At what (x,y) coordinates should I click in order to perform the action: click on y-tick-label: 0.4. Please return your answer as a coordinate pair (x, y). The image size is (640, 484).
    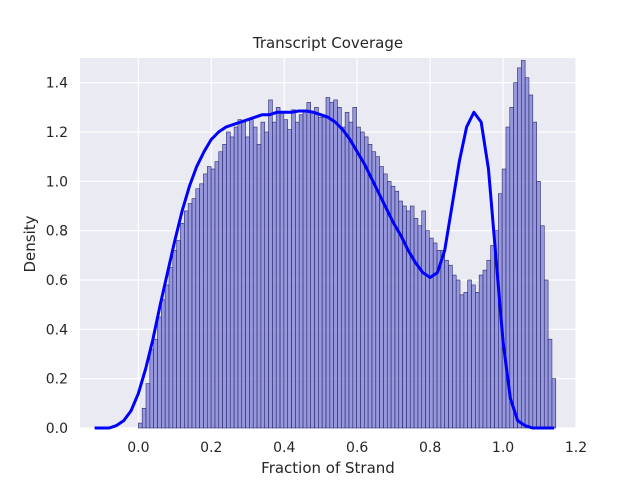
    Looking at the image, I should click on (57, 330).